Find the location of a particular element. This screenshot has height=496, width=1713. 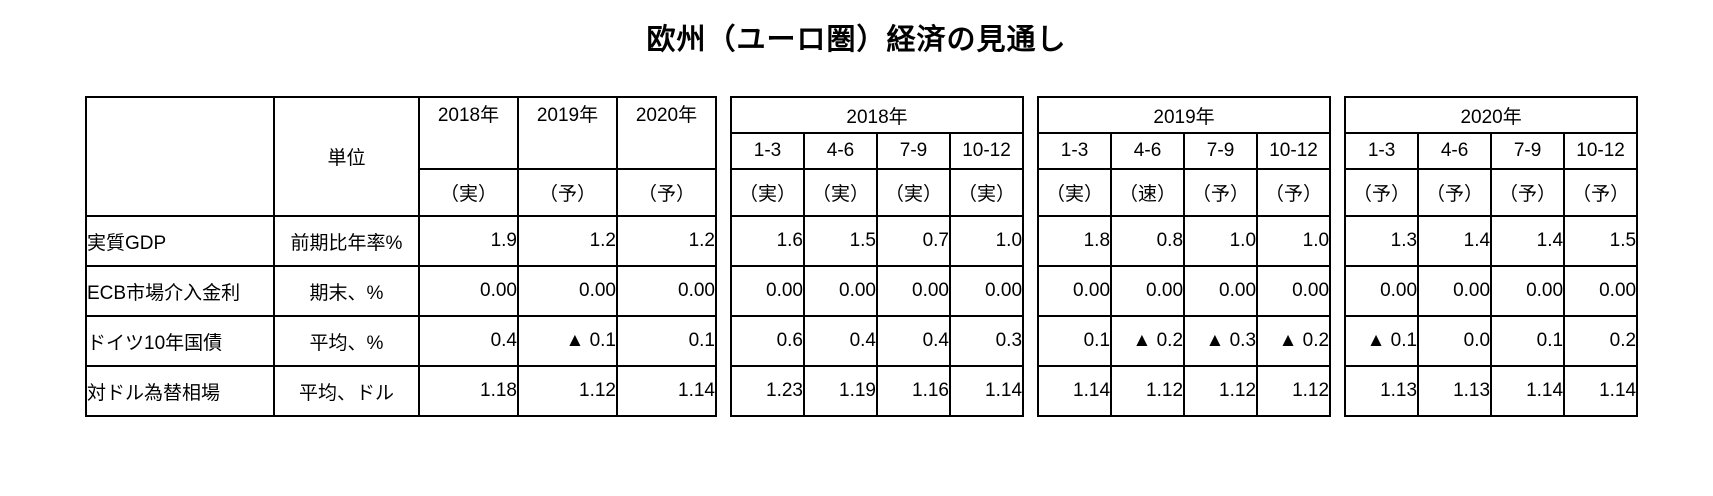

year-header-row: 2020年 is located at coordinates (1491, 115).